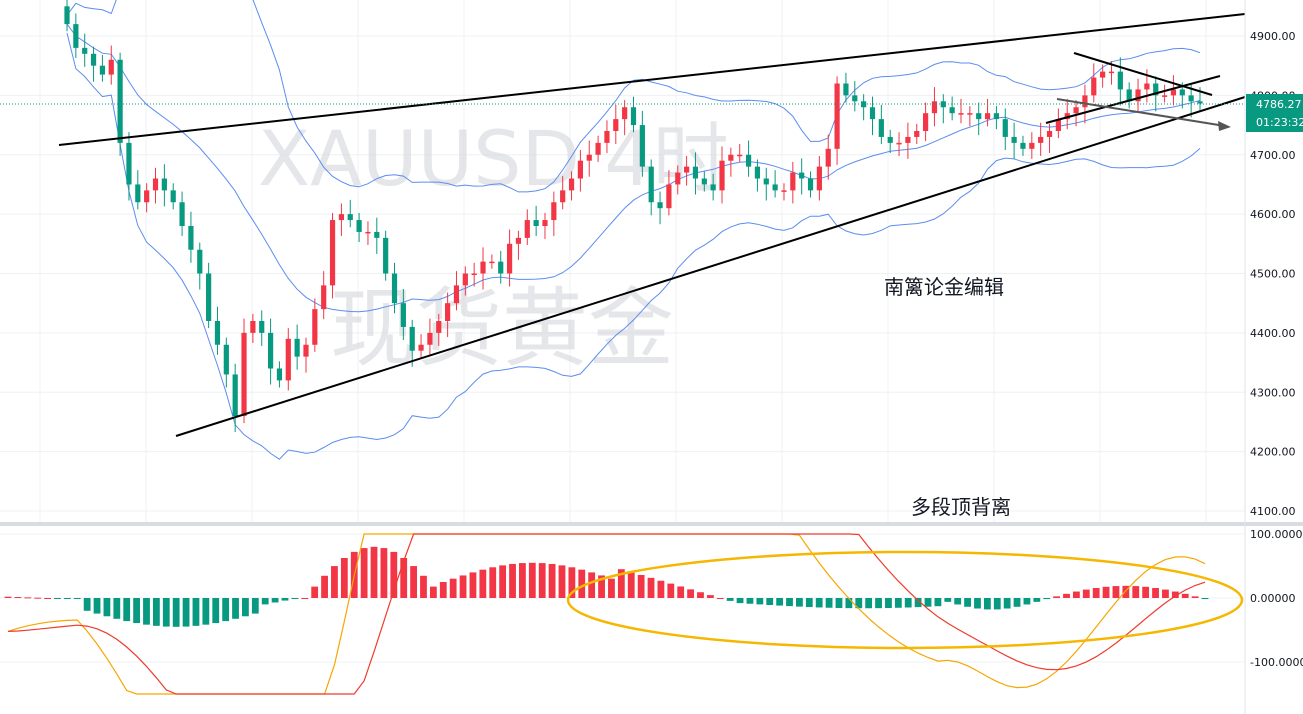  What do you see at coordinates (1133, 99) in the screenshot?
I see `trendline` at bounding box center [1133, 99].